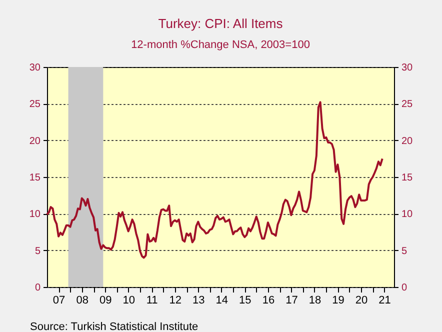 The image size is (442, 332). I want to click on x-tick-label: 21, so click(384, 300).